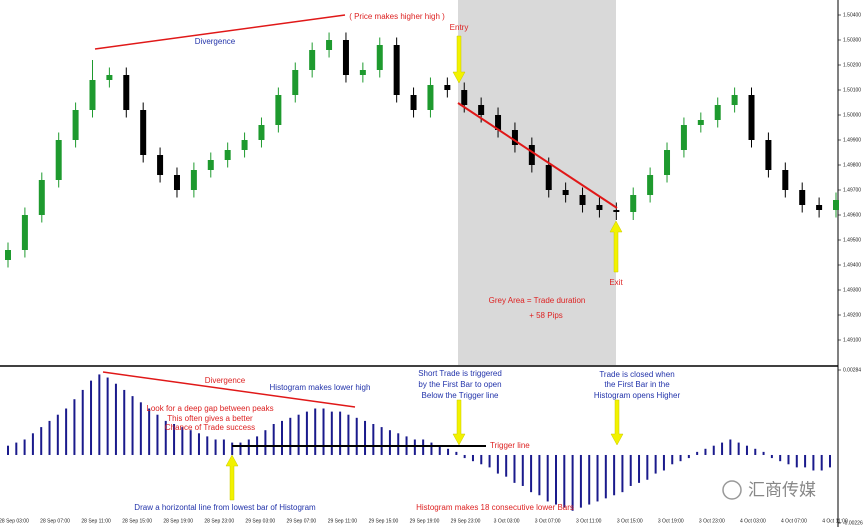 This screenshot has height=527, width=864. Describe the element at coordinates (852, 40) in the screenshot. I see `y-tick-label: 1.50300` at that location.